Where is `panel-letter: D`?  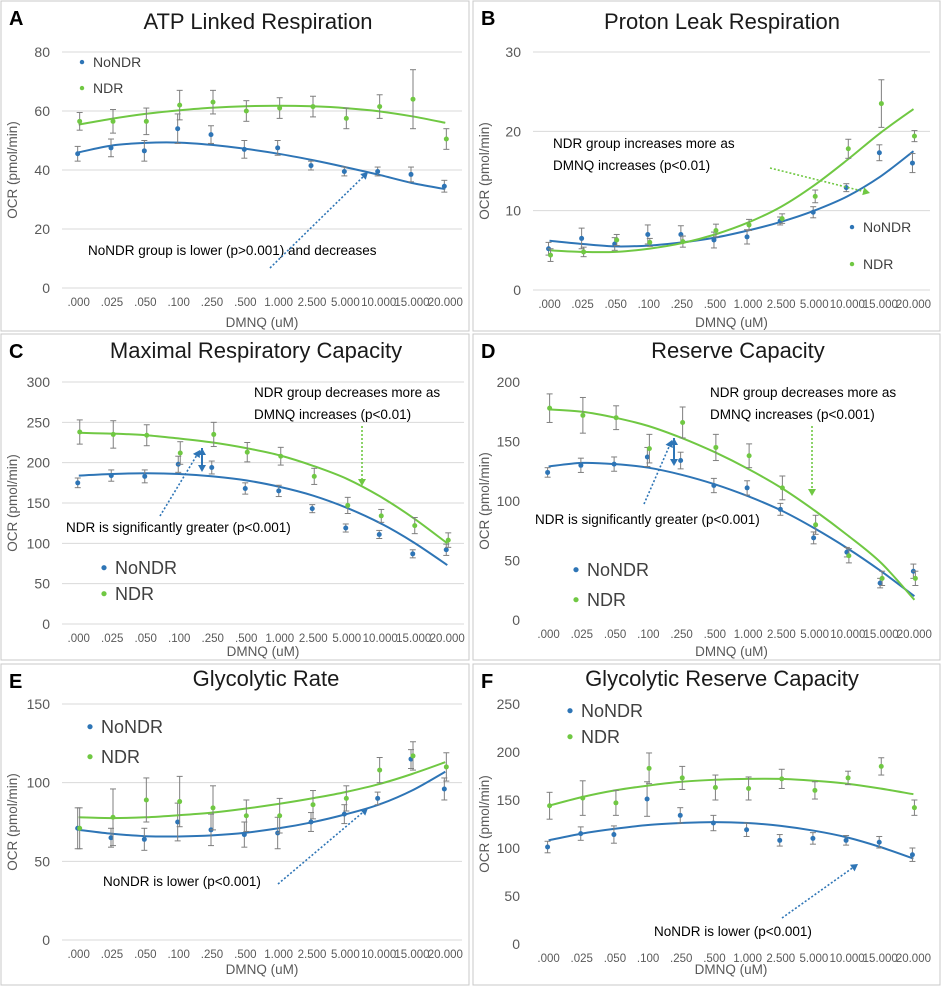
panel-letter: D is located at coordinates (488, 352).